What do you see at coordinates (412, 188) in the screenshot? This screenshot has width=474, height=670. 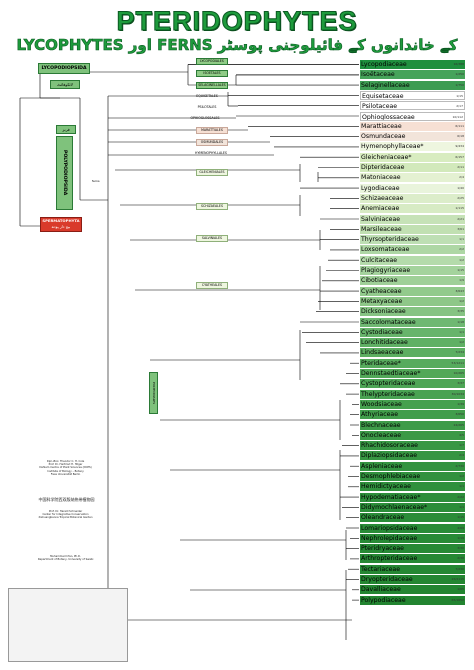 I see `family-row: Lygodiaceae 1/40` at bounding box center [412, 188].